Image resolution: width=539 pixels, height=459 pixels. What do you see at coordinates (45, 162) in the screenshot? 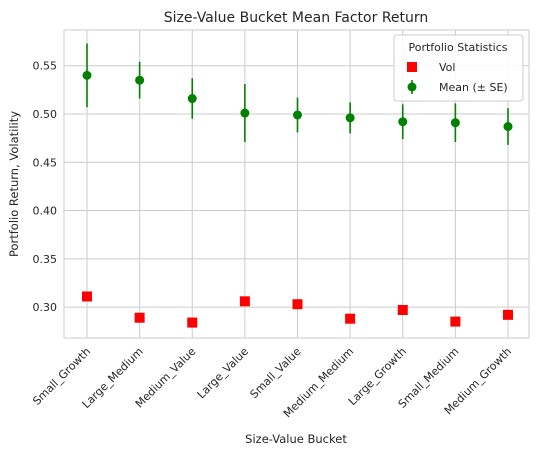
I see `y-tick-label: 0.45` at bounding box center [45, 162].